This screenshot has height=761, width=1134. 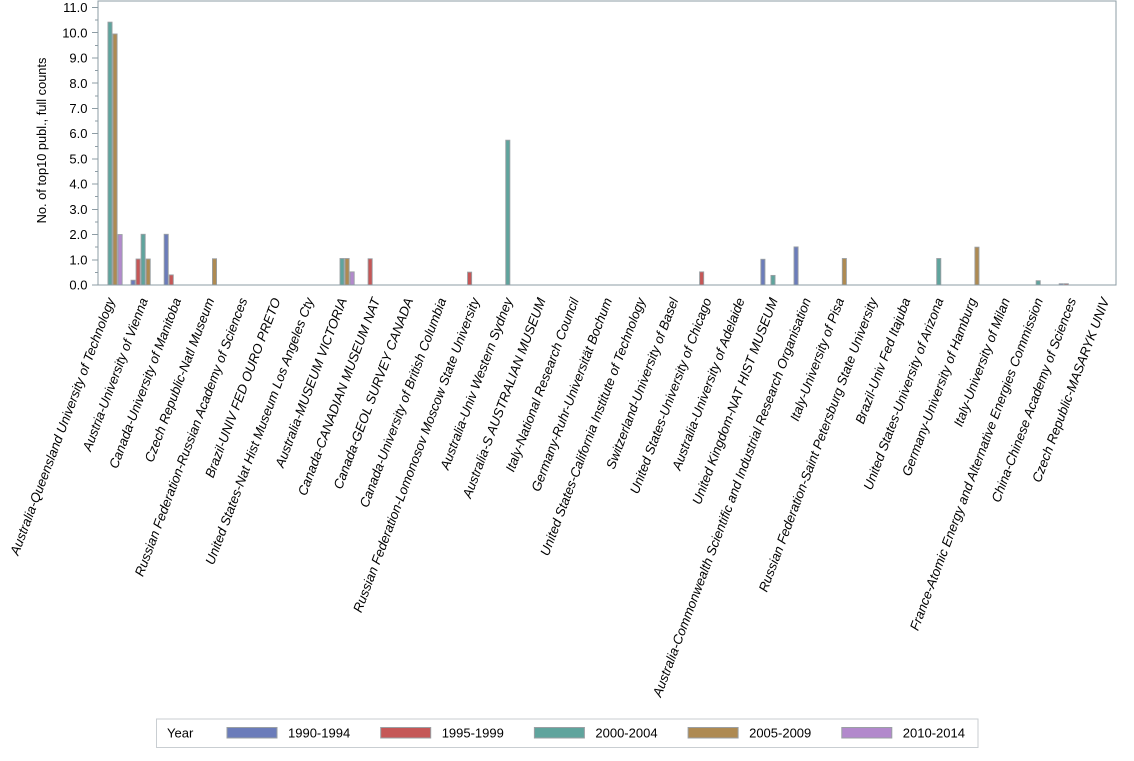 I want to click on svg-text: 1995-1999, so click(x=473, y=733).